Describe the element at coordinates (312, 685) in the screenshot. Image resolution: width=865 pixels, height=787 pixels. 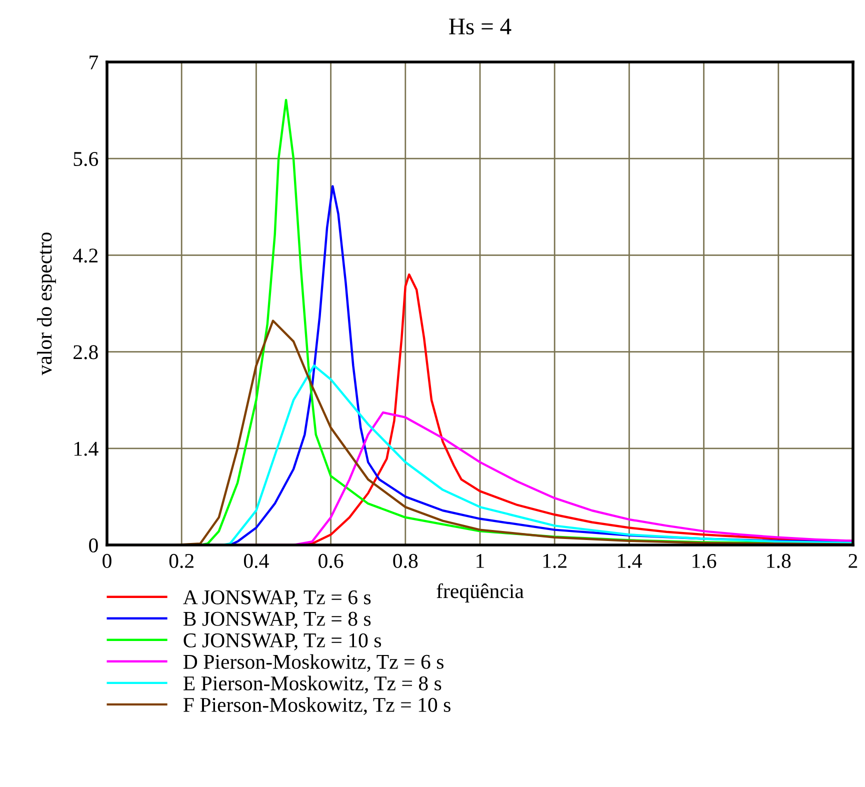
I see `legend-label: E Pierson-Moskowitz, Tz = 8 s` at that location.